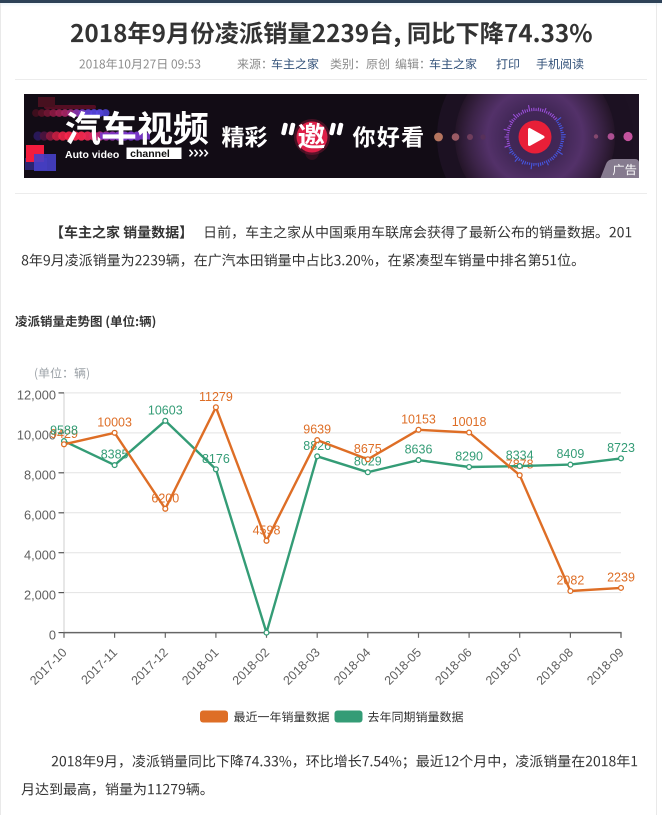  I want to click on svg-text: 8290, so click(469, 457).